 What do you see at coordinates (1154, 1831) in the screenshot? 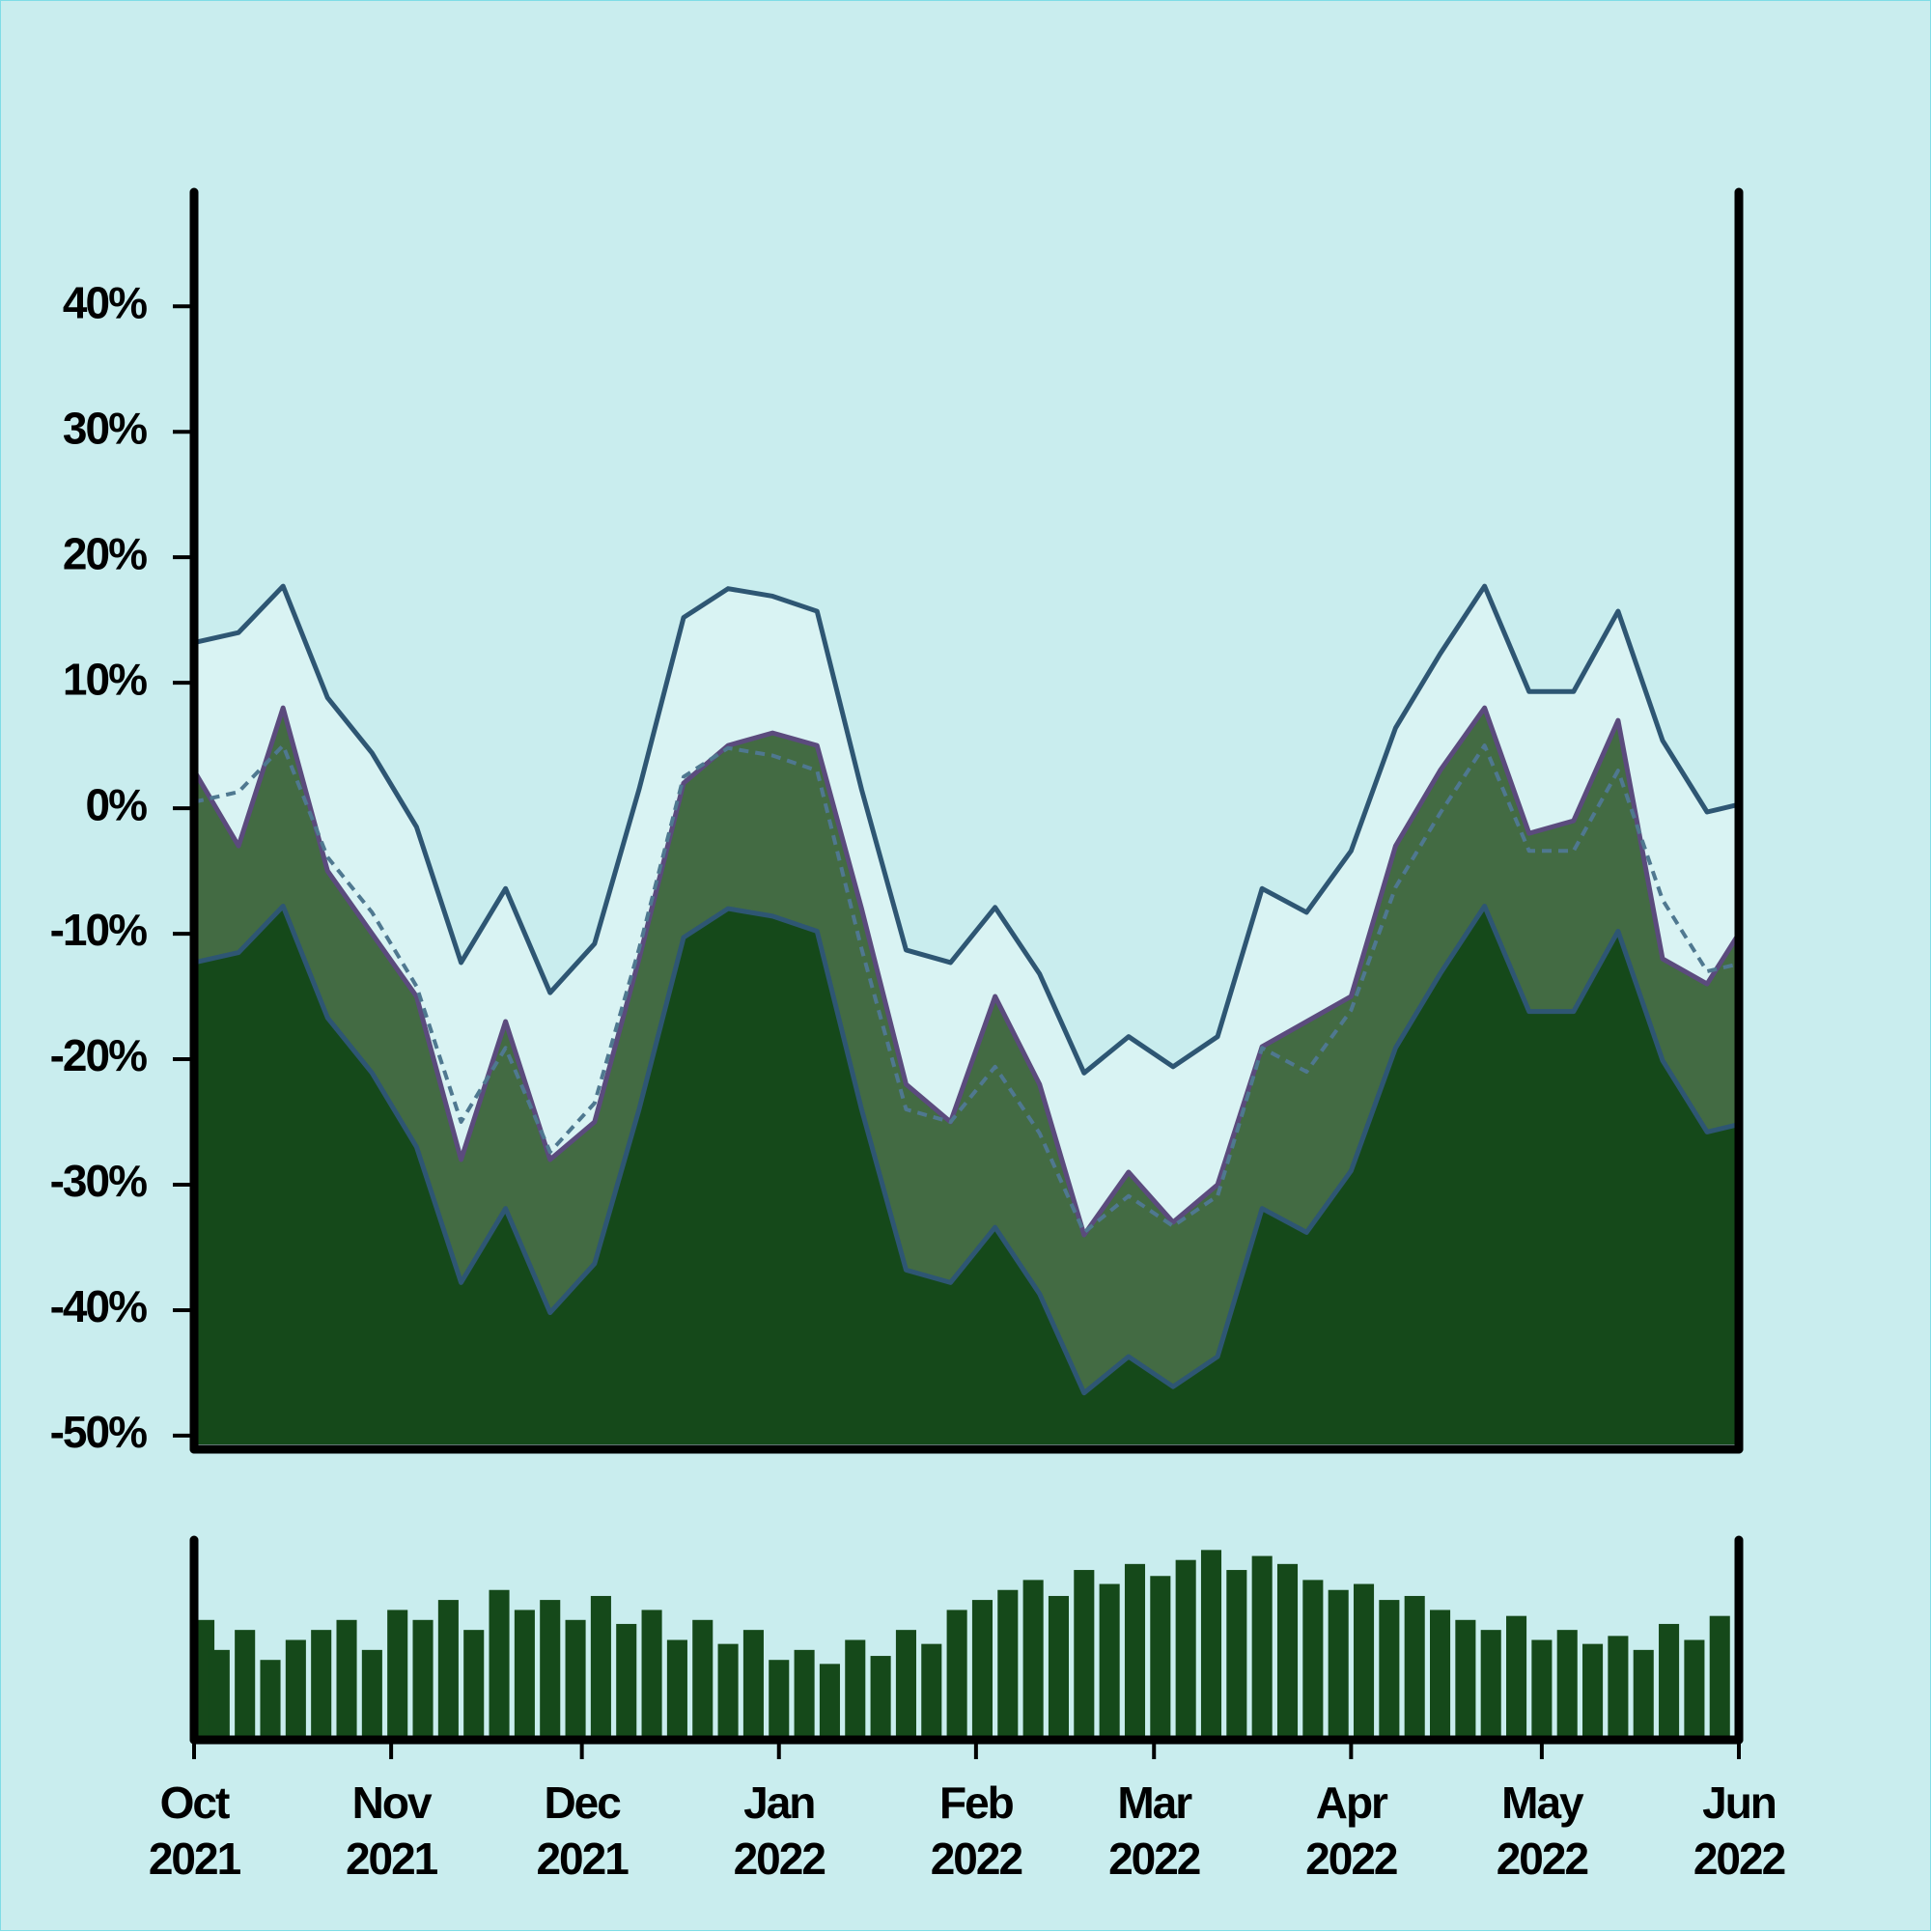
I see `x-tick-label: Mar 2022` at bounding box center [1154, 1831].